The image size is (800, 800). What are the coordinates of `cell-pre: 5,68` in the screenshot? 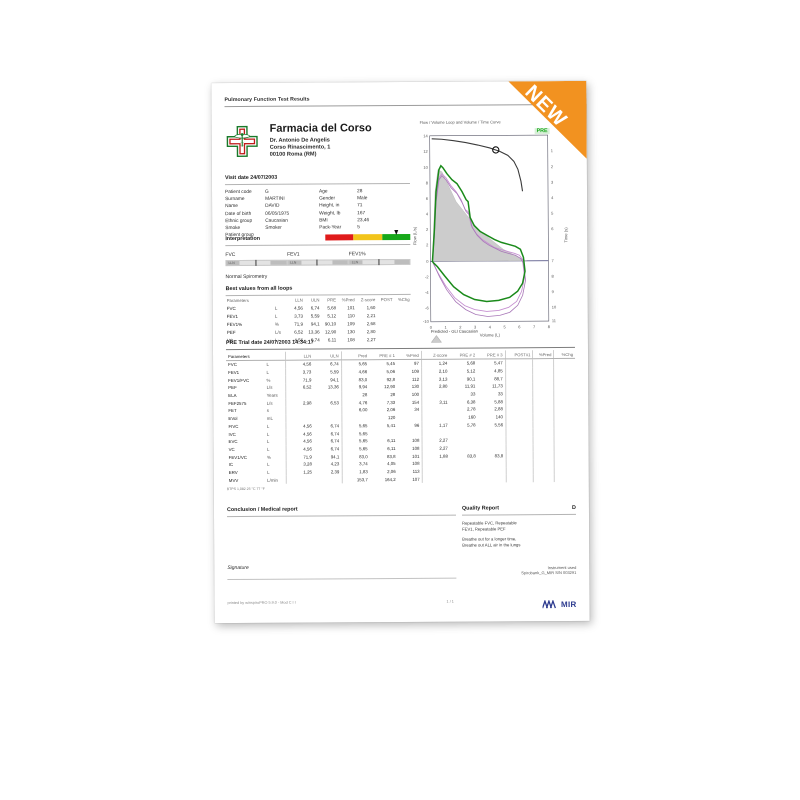 It's located at (332, 308).